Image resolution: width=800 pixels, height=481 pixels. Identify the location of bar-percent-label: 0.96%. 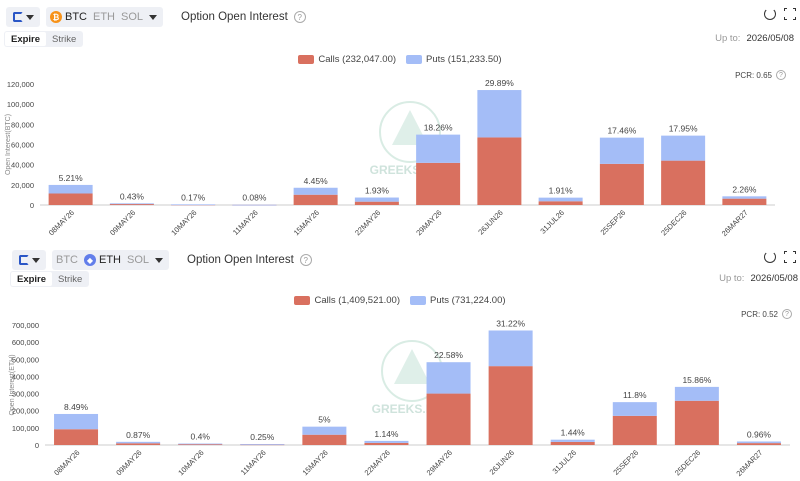
(759, 434).